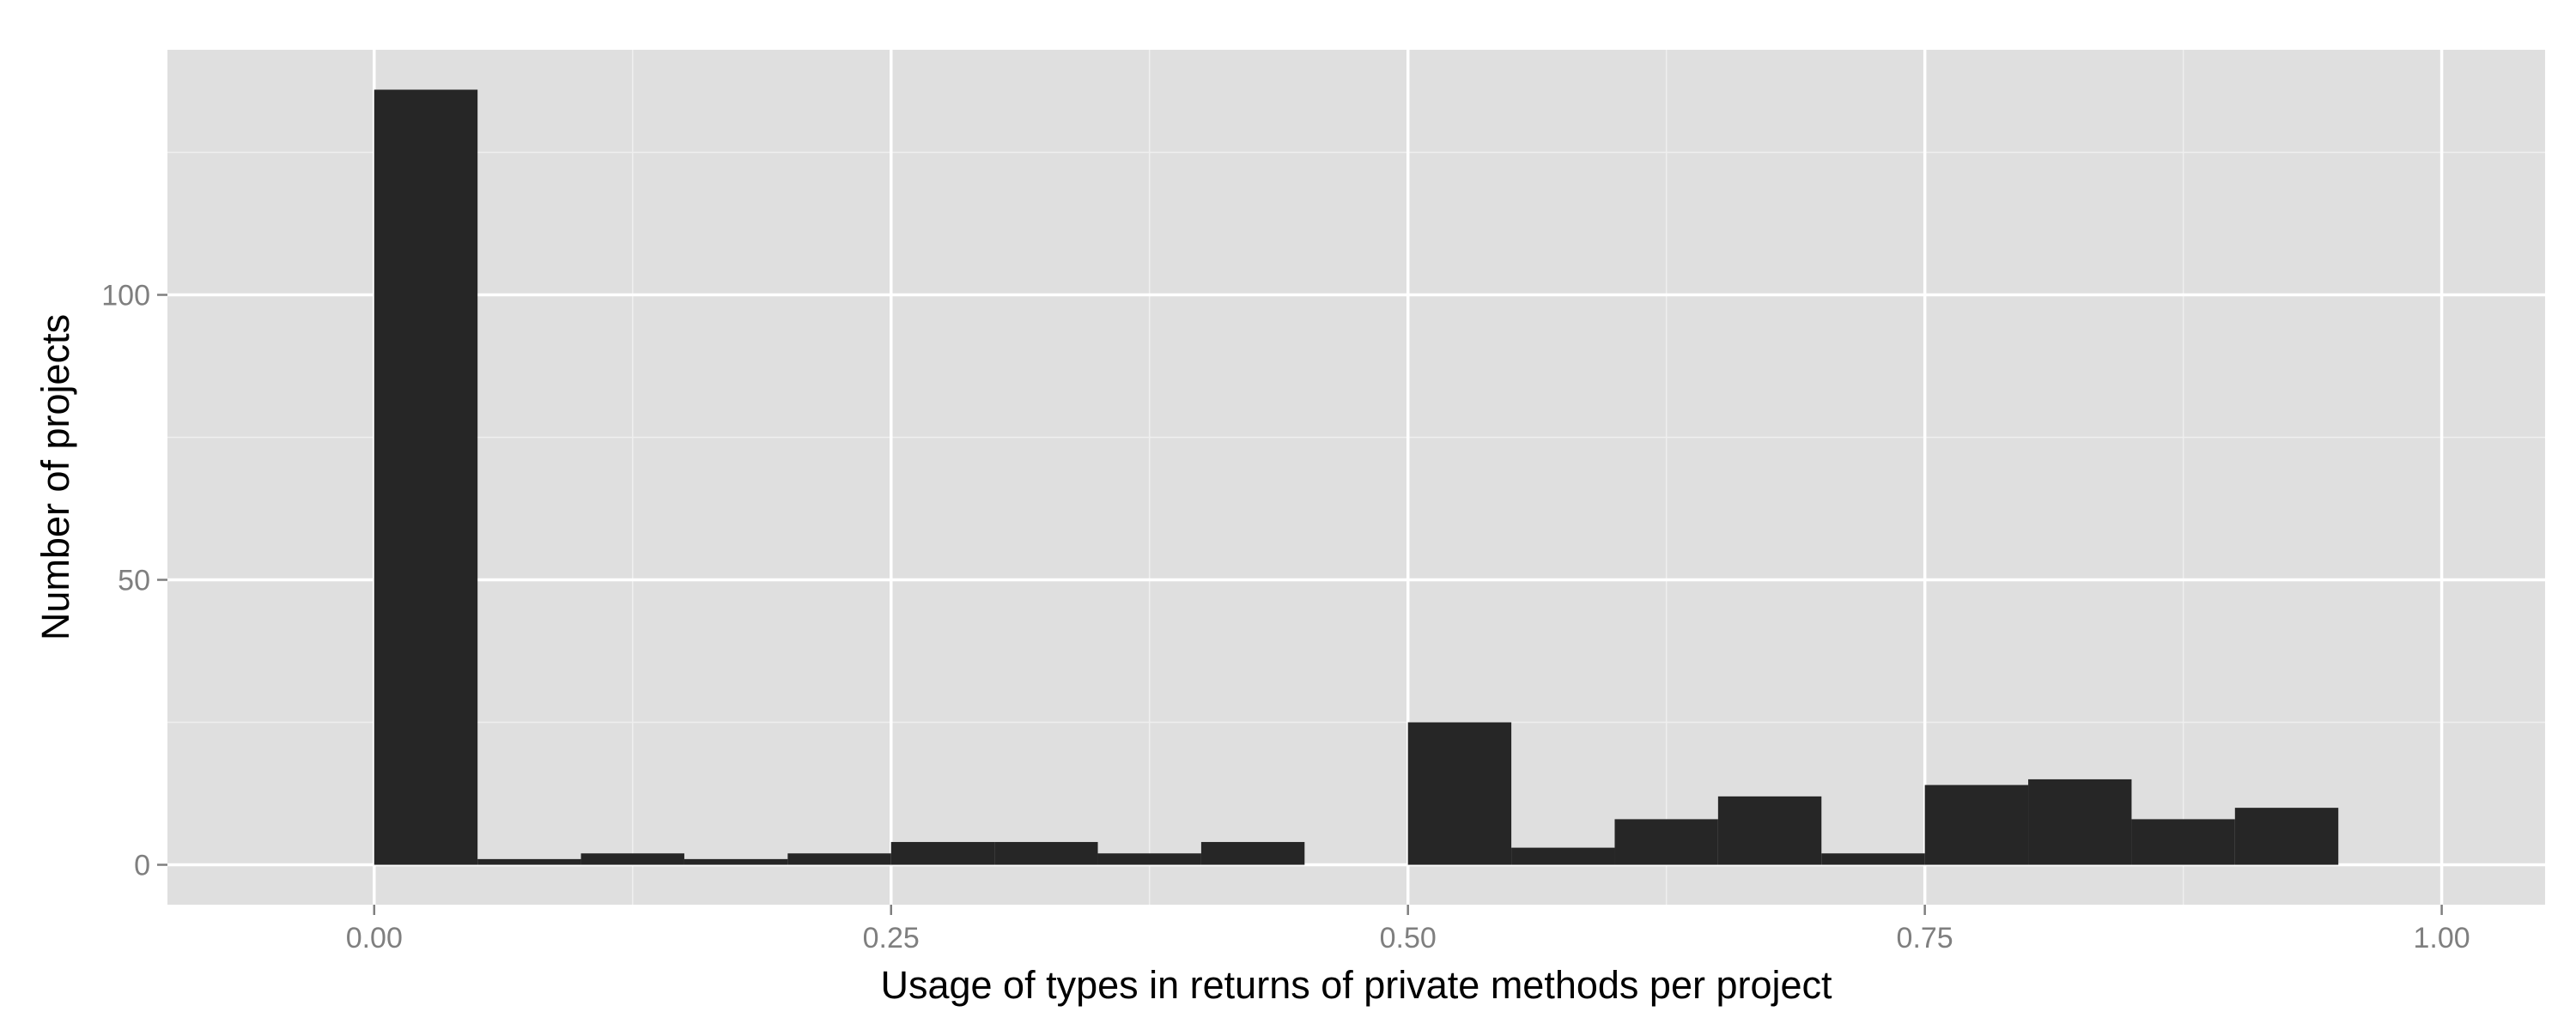  I want to click on x-tick-label: 0.75, so click(1925, 938).